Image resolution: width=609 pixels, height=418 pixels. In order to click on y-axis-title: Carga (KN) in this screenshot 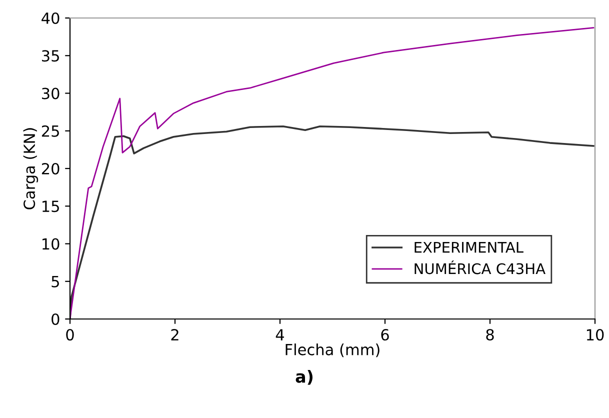, I will do `click(30, 169)`.